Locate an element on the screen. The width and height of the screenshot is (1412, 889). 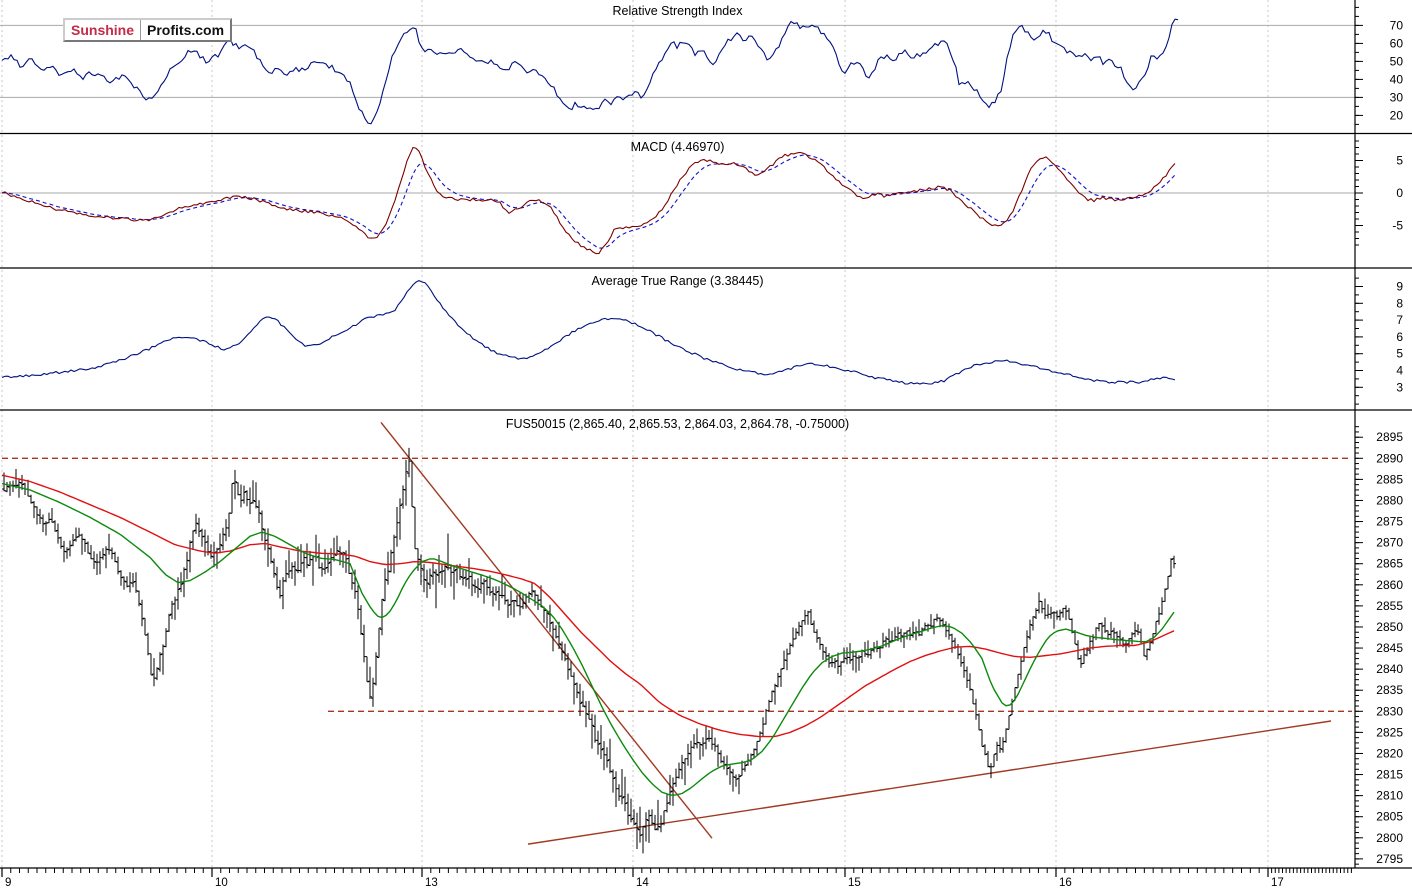
axis-label: 9 is located at coordinates (1399, 287).